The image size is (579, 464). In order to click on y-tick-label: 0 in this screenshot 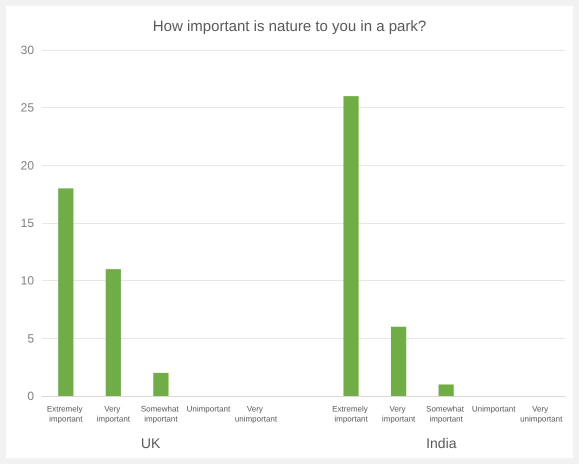, I will do `click(30, 396)`.